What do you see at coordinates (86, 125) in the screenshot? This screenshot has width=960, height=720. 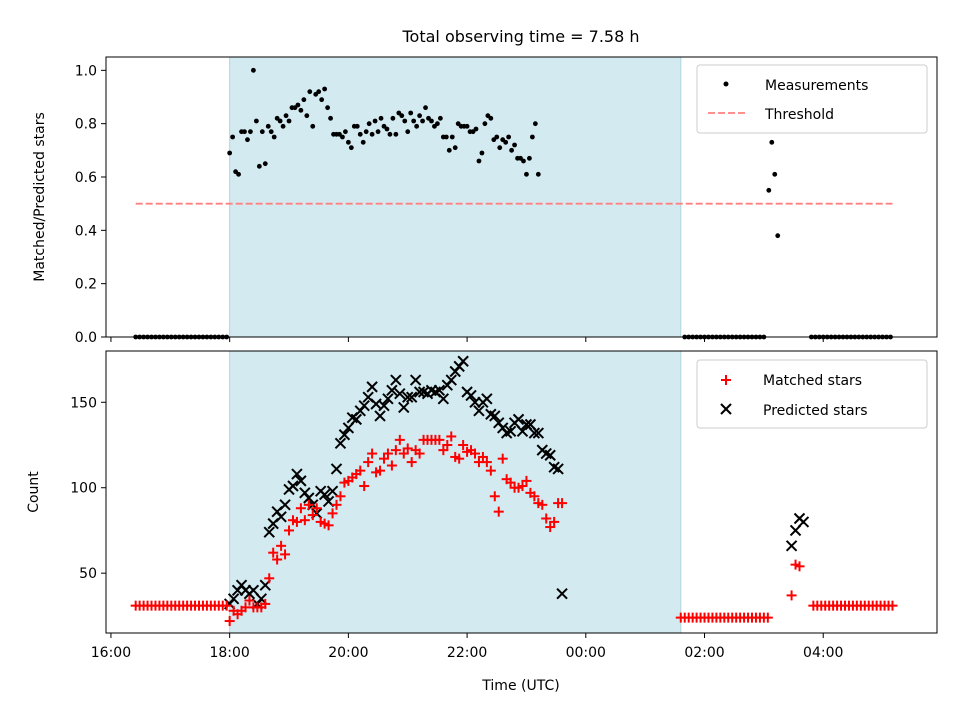 I see `top-y-tick-label: 0.8` at bounding box center [86, 125].